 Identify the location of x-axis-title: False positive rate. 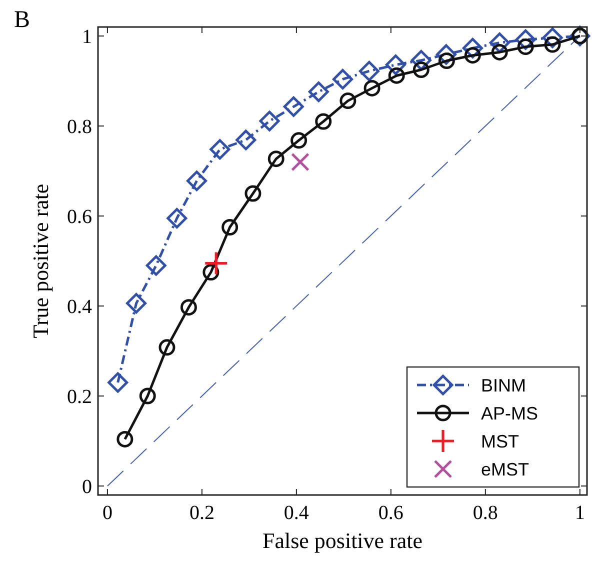
(342, 540).